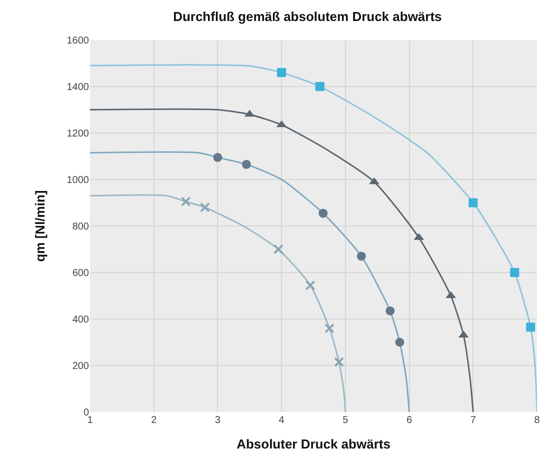 This screenshot has height=474, width=549. What do you see at coordinates (81, 320) in the screenshot?
I see `y-tick-label: 400` at bounding box center [81, 320].